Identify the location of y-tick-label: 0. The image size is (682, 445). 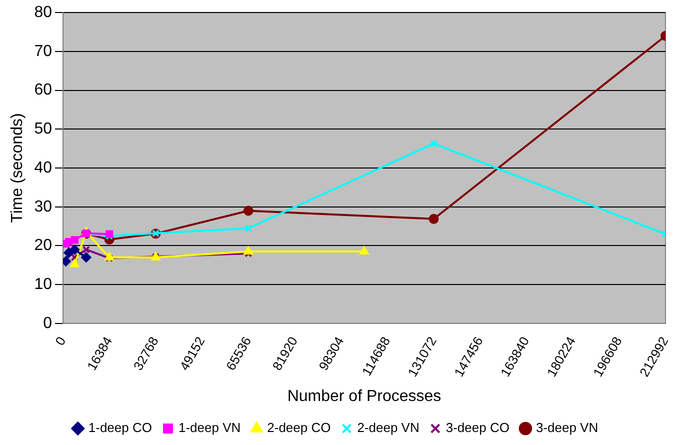
(47, 323).